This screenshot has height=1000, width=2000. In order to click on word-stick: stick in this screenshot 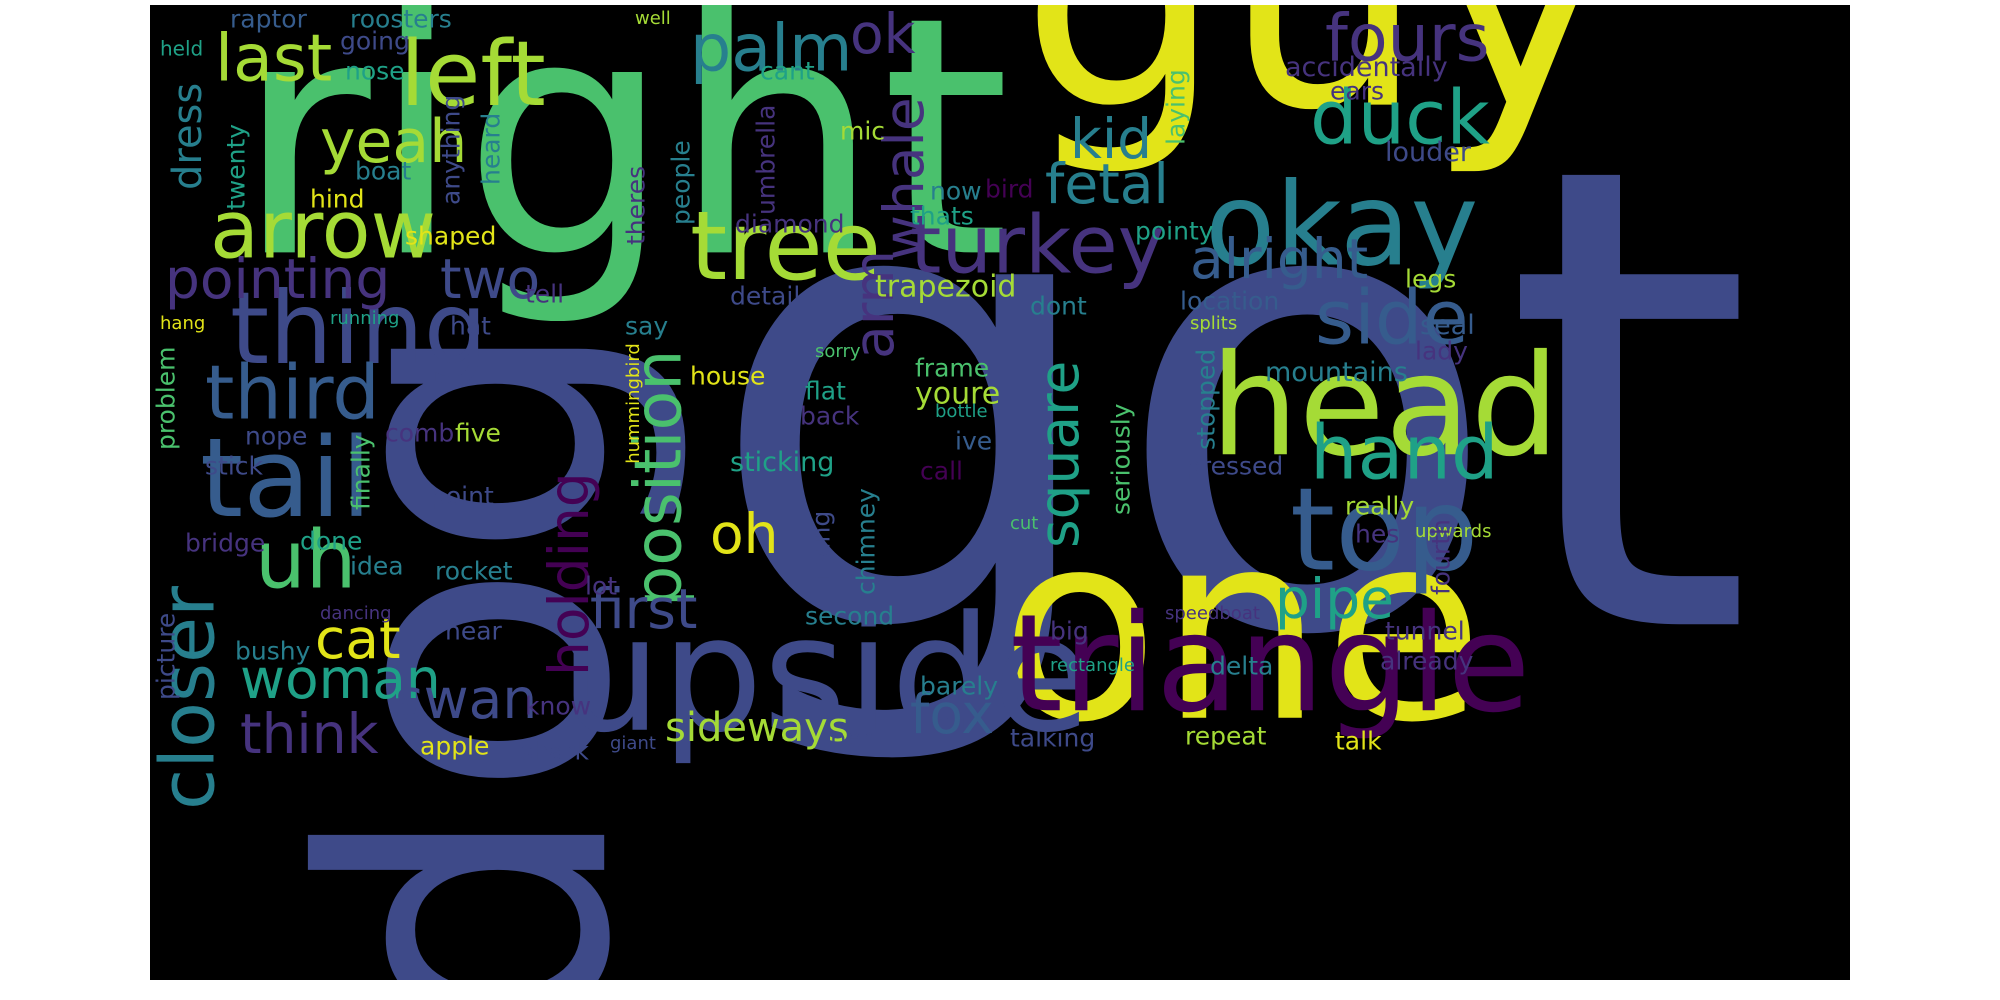, I will do `click(234, 466)`.